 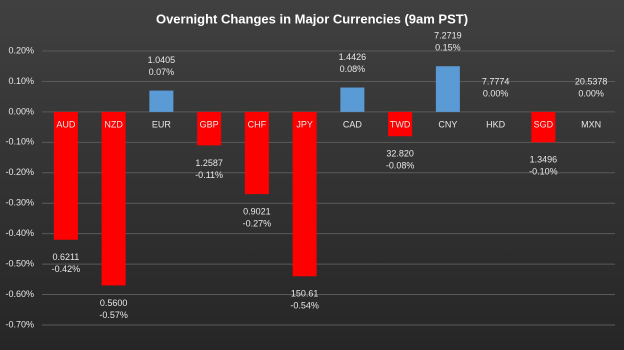 What do you see at coordinates (19, 294) in the screenshot?
I see `y-tick-label: -0.60%` at bounding box center [19, 294].